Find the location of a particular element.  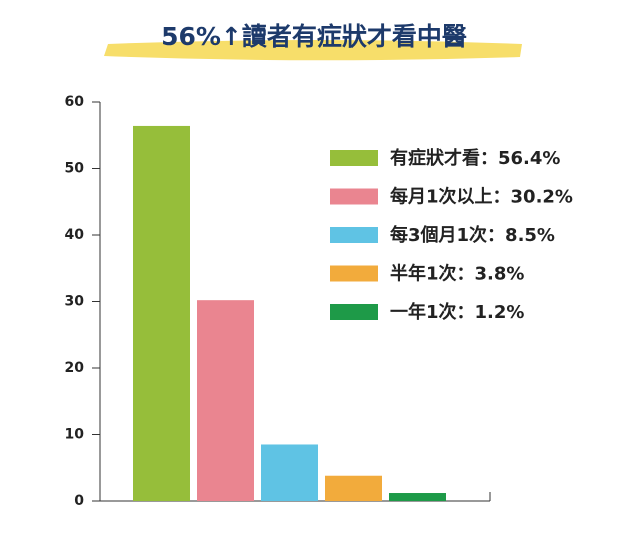

legend-label: 半年1次：3.8% is located at coordinates (457, 274).